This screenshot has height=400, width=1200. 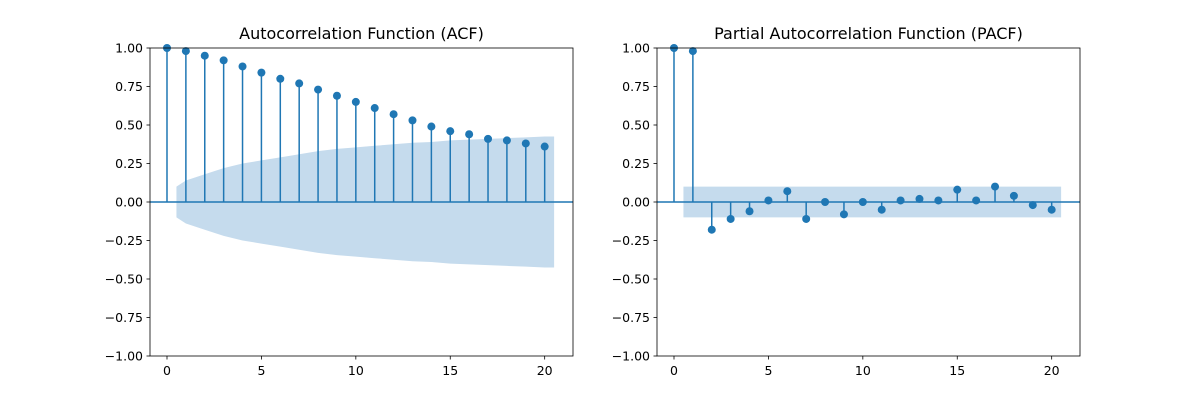 I want to click on acf-ytick-label: 0.25, so click(x=129, y=163).